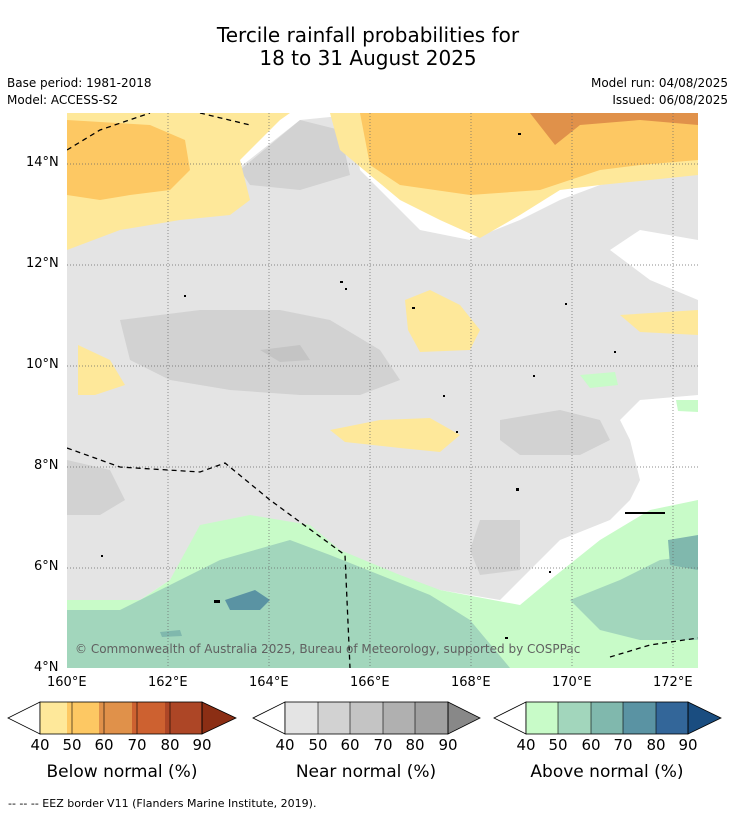 The width and height of the screenshot is (736, 816). Describe the element at coordinates (42, 162) in the screenshot. I see `lat-label-14n: 14°N` at that location.